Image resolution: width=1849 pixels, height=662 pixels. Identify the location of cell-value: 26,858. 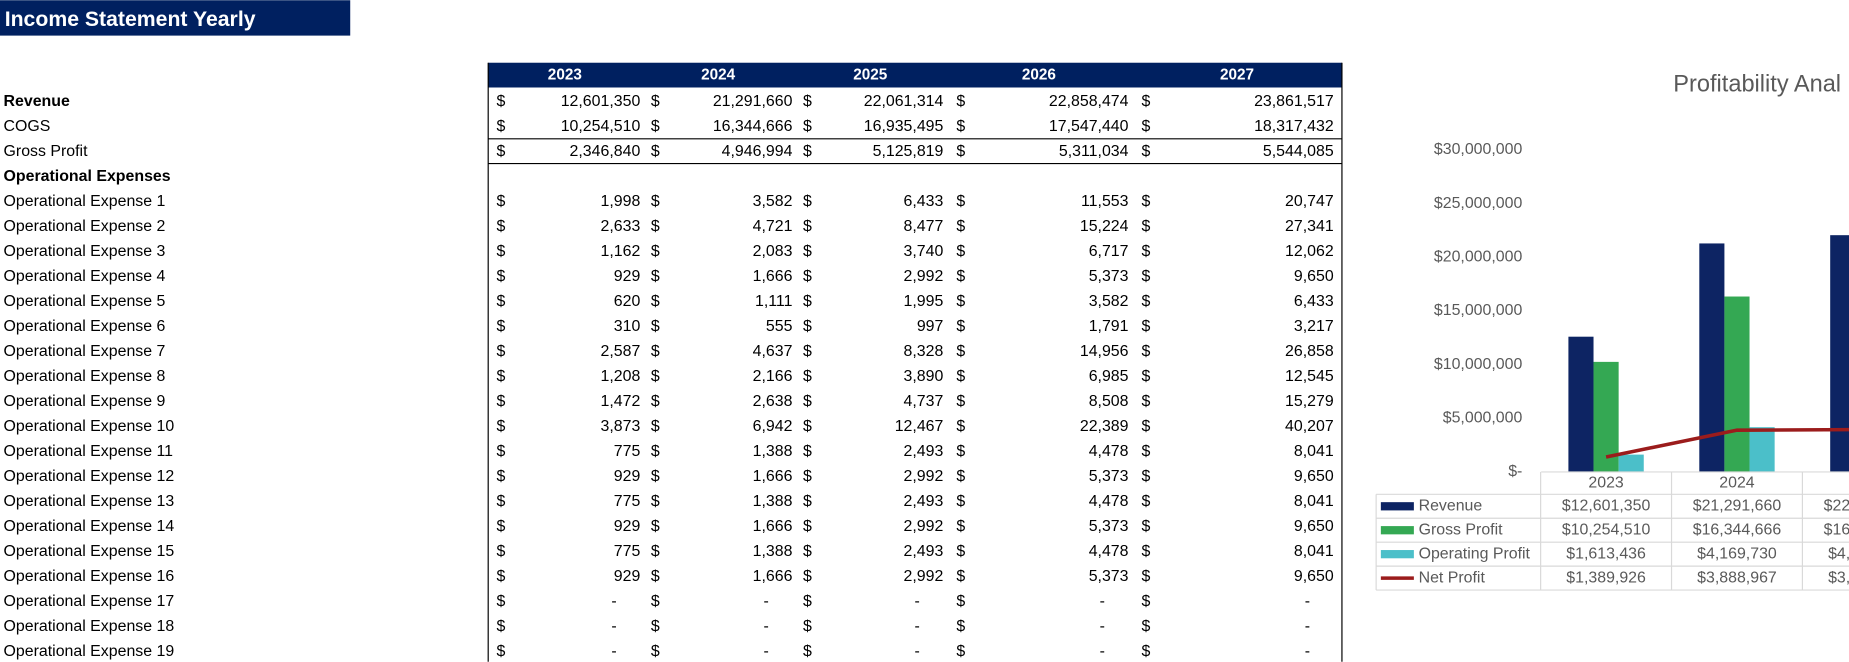
(1309, 351).